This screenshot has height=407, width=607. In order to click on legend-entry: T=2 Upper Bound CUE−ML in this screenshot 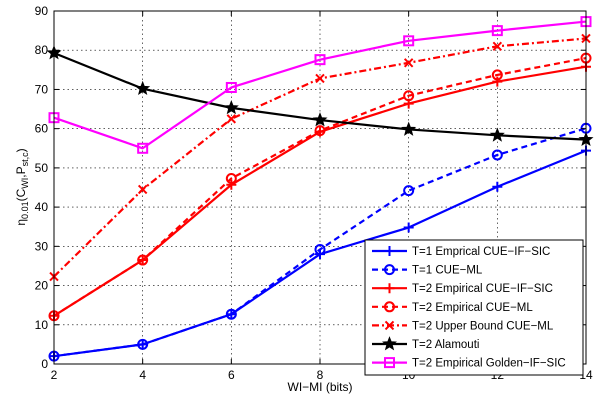, I will do `click(463, 326)`.